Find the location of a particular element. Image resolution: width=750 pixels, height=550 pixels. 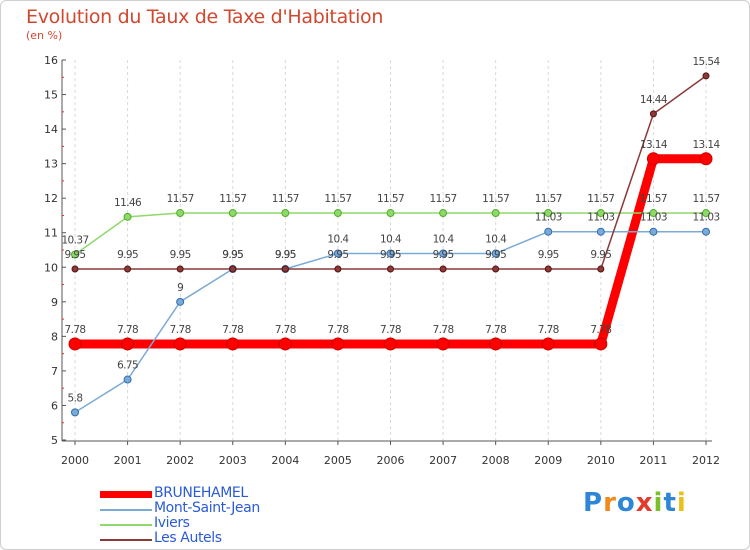

point-iviers-2000 is located at coordinates (75, 254).